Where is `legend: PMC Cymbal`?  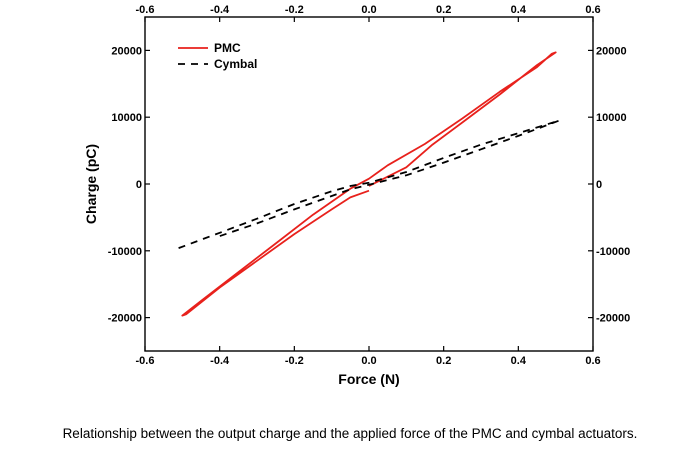 legend: PMC Cymbal is located at coordinates (217, 56).